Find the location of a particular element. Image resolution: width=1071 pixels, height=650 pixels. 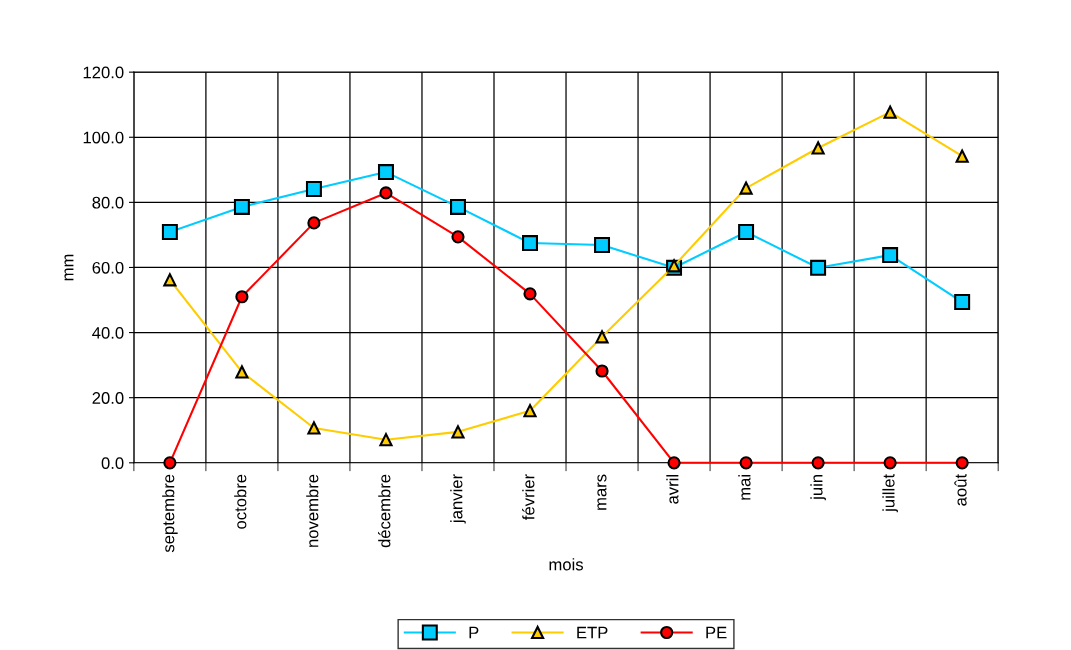

y-axis-title: mm is located at coordinates (69, 267).